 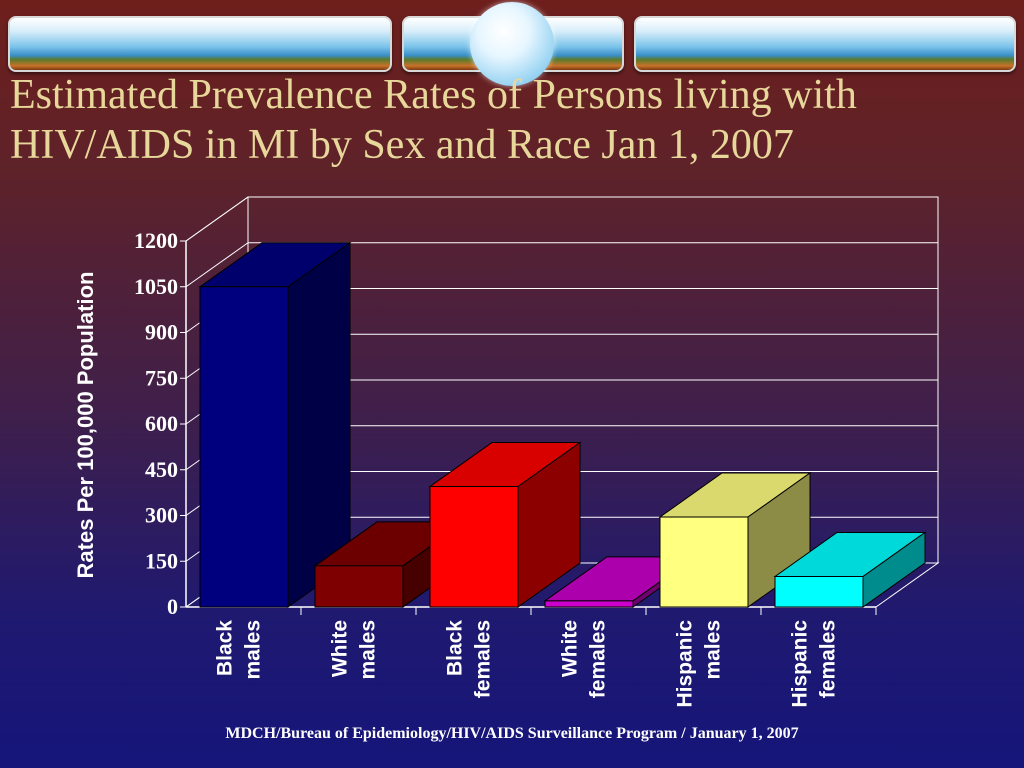 I want to click on y-tick-label: 0, so click(x=172, y=606).